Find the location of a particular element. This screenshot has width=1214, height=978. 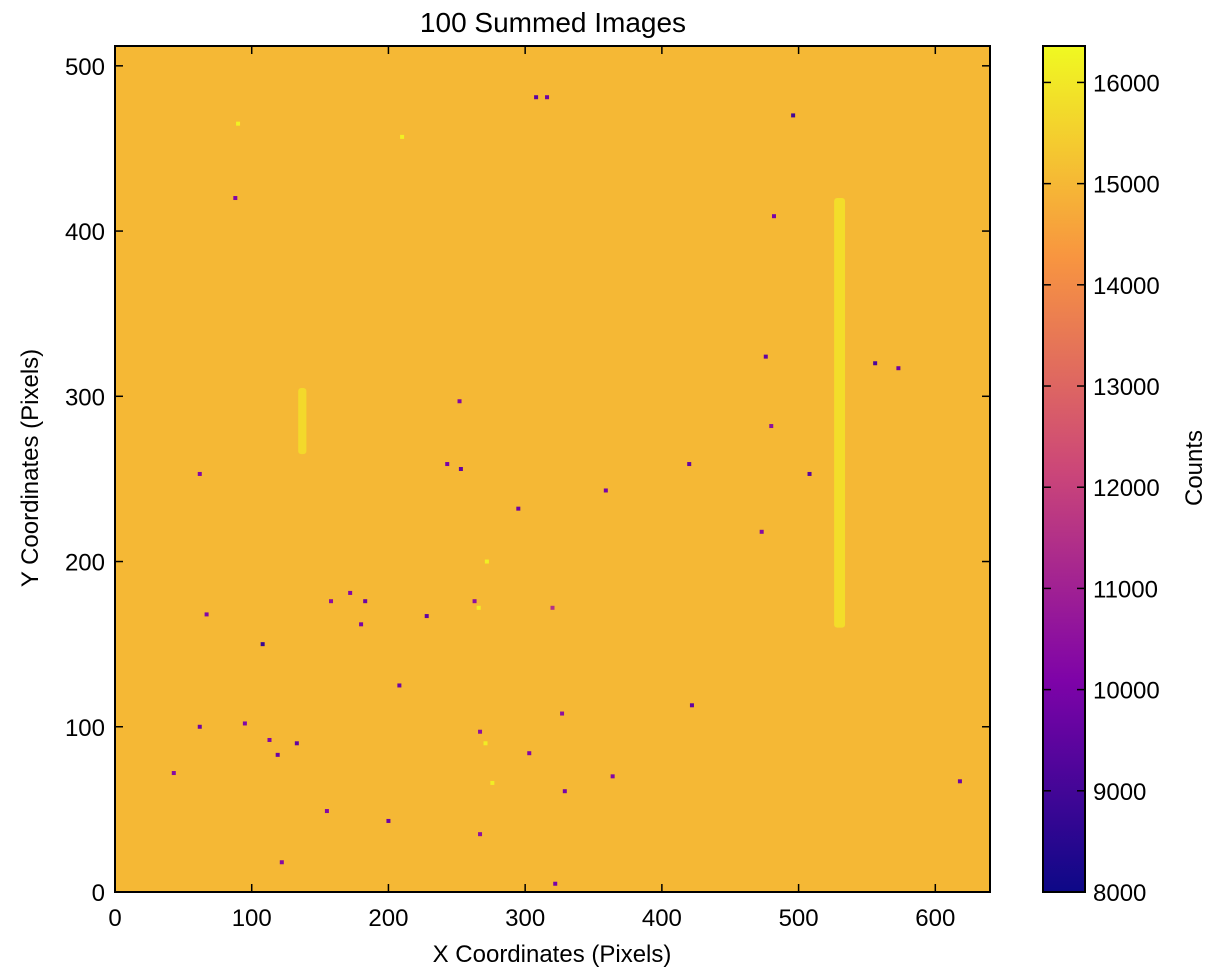

y-tick-label: 400 is located at coordinates (85, 232).